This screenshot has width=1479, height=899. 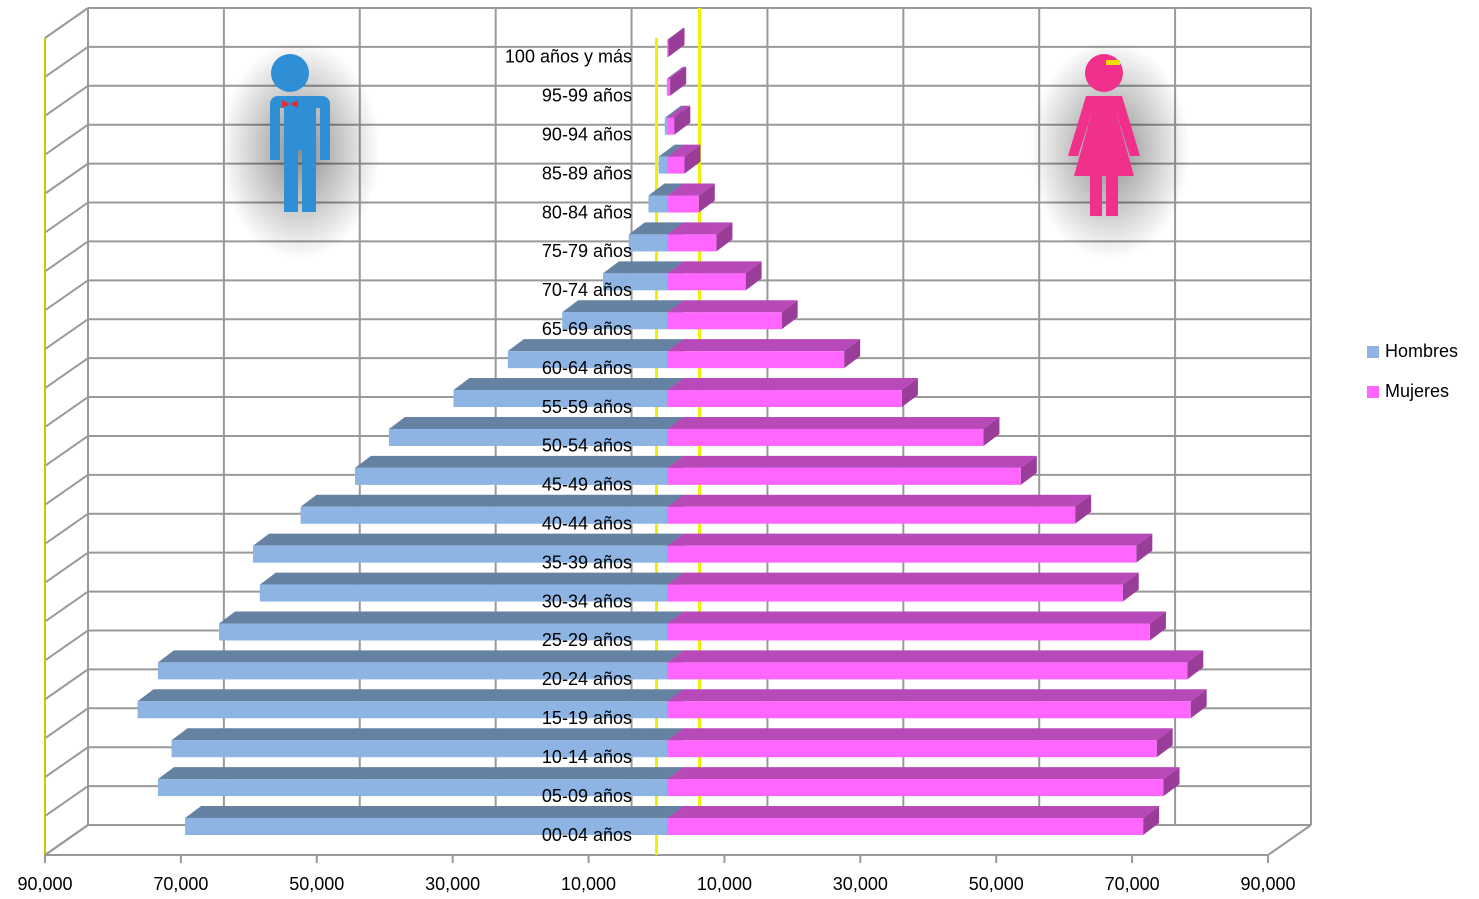 What do you see at coordinates (587, 329) in the screenshot?
I see `category-label: 65-69 años` at bounding box center [587, 329].